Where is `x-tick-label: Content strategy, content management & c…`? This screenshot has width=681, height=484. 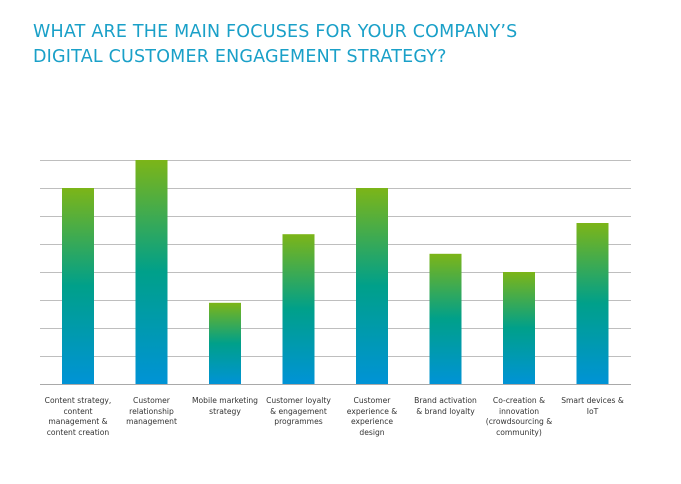
x-tick-label: Content strategy, content management & c… is located at coordinates (78, 416).